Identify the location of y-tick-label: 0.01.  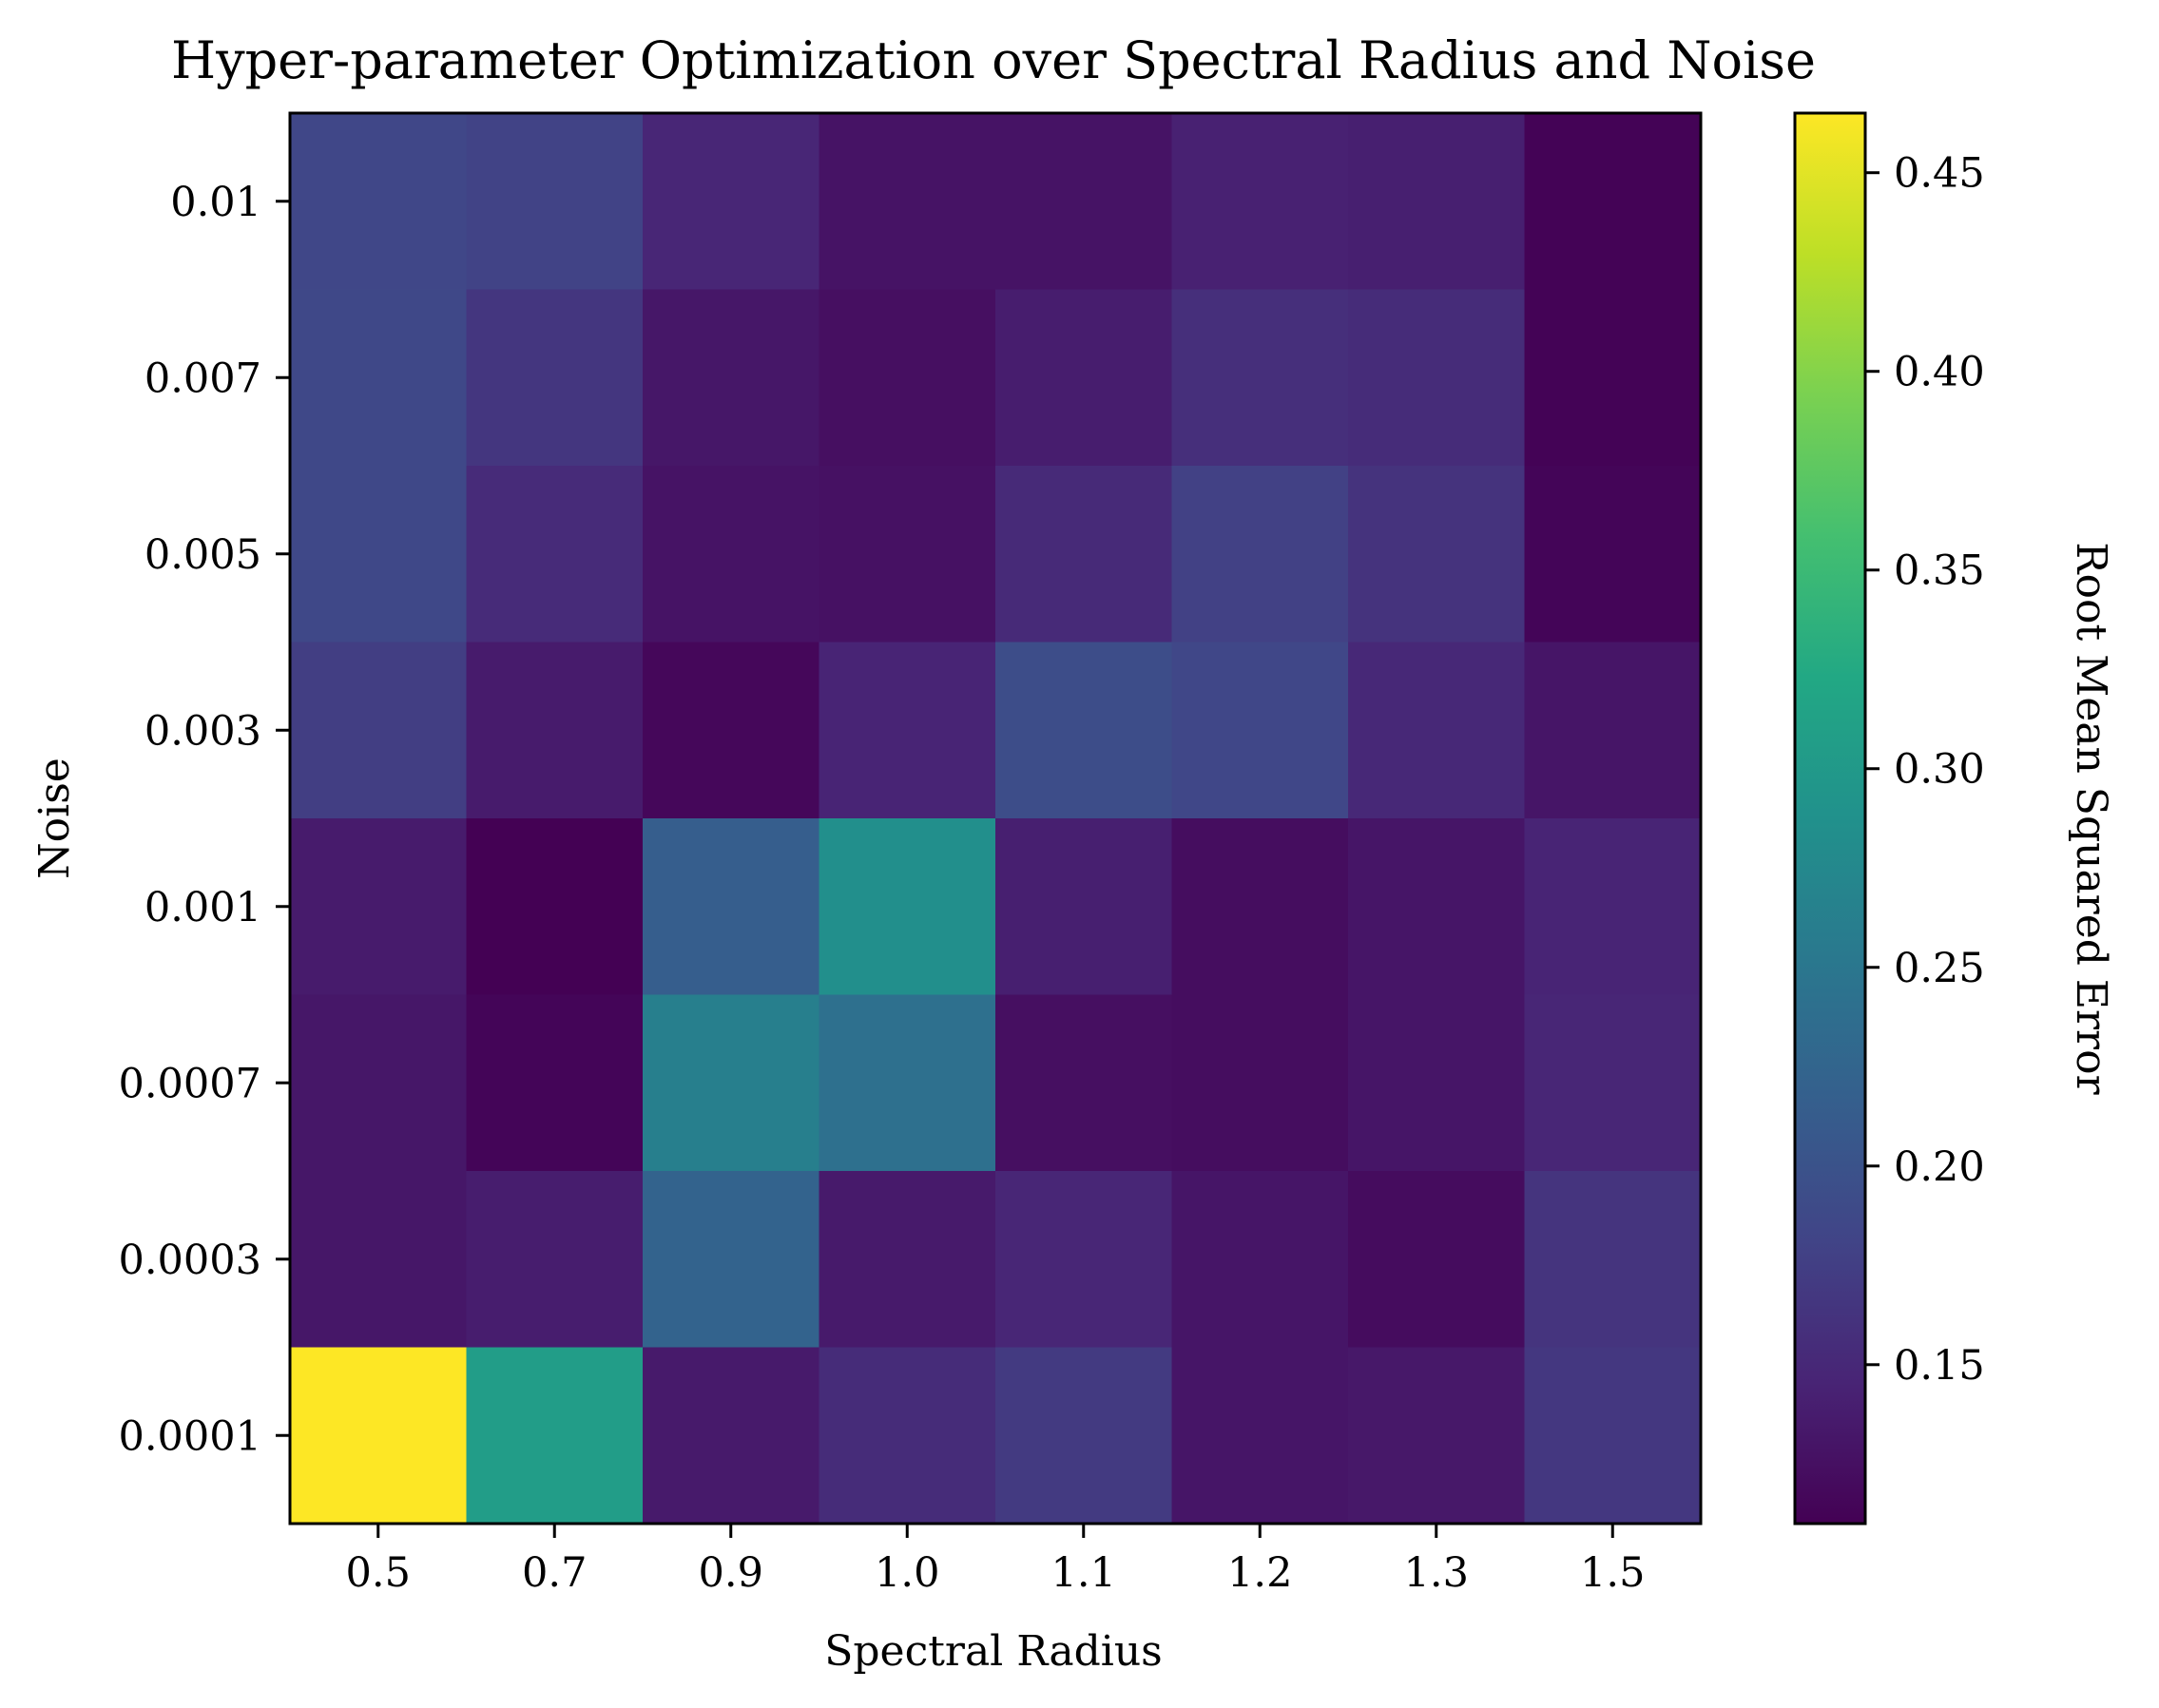
(215, 202).